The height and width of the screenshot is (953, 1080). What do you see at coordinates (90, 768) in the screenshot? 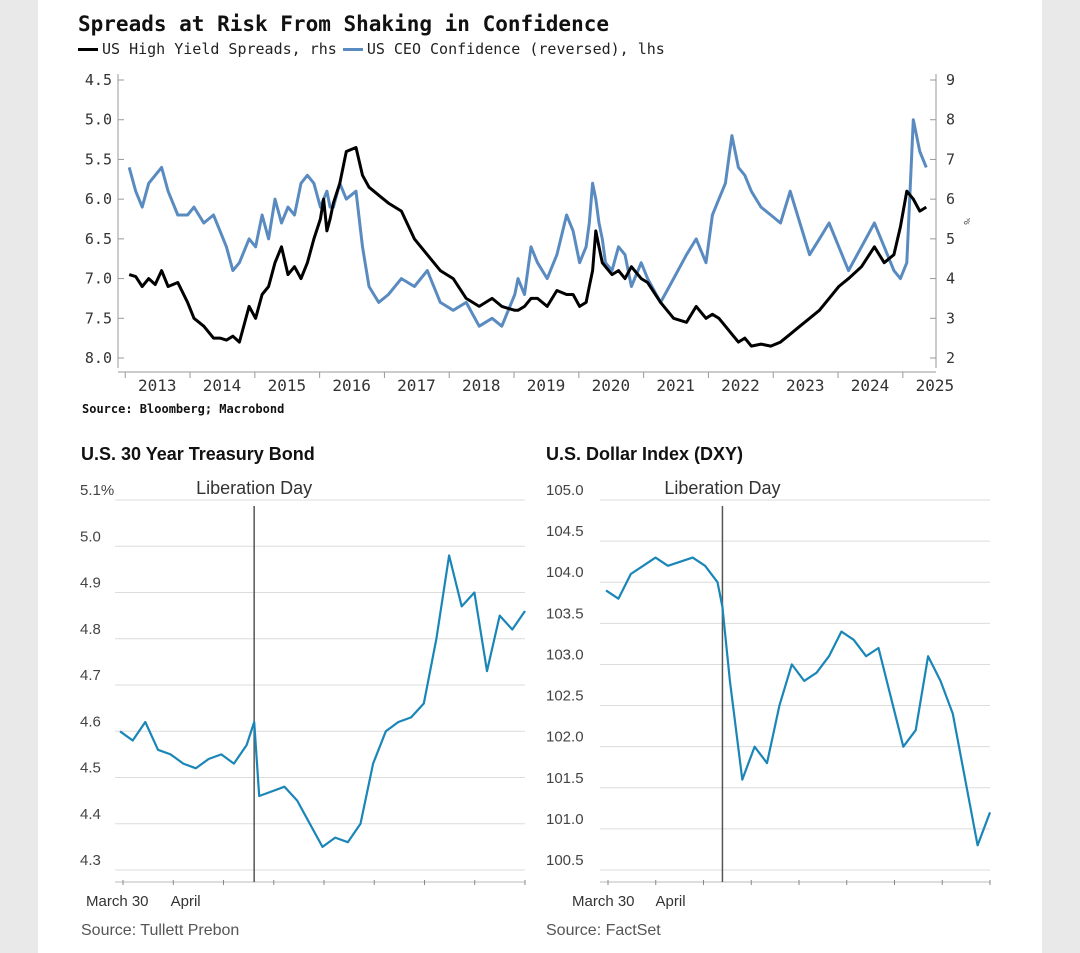
I see `y-tick-label: 4.5` at bounding box center [90, 768].